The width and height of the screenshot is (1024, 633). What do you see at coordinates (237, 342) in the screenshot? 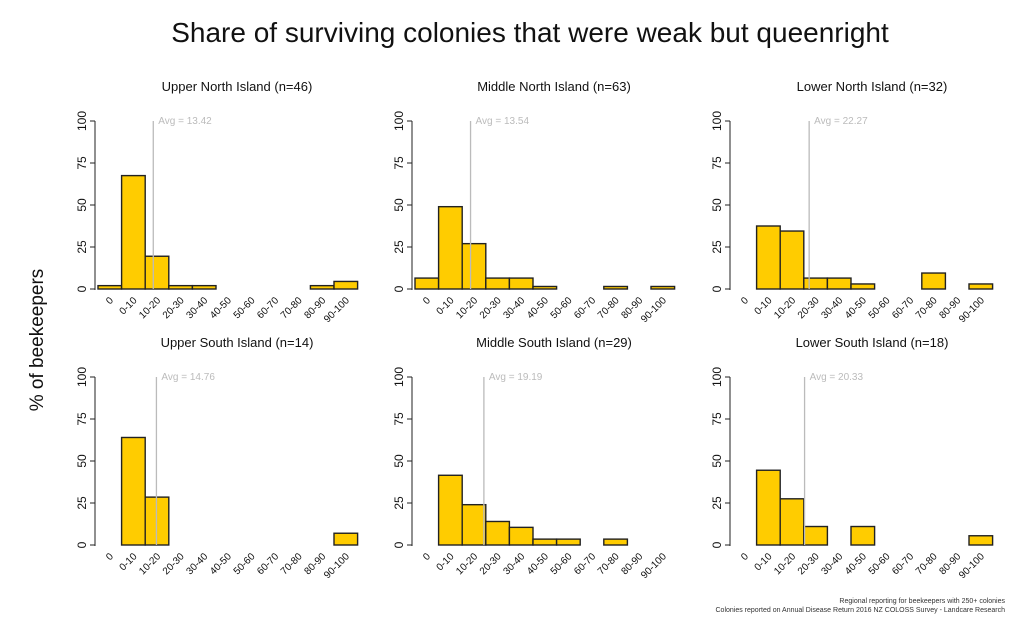
I see `panel-title: Upper South Island (n=14)` at bounding box center [237, 342].